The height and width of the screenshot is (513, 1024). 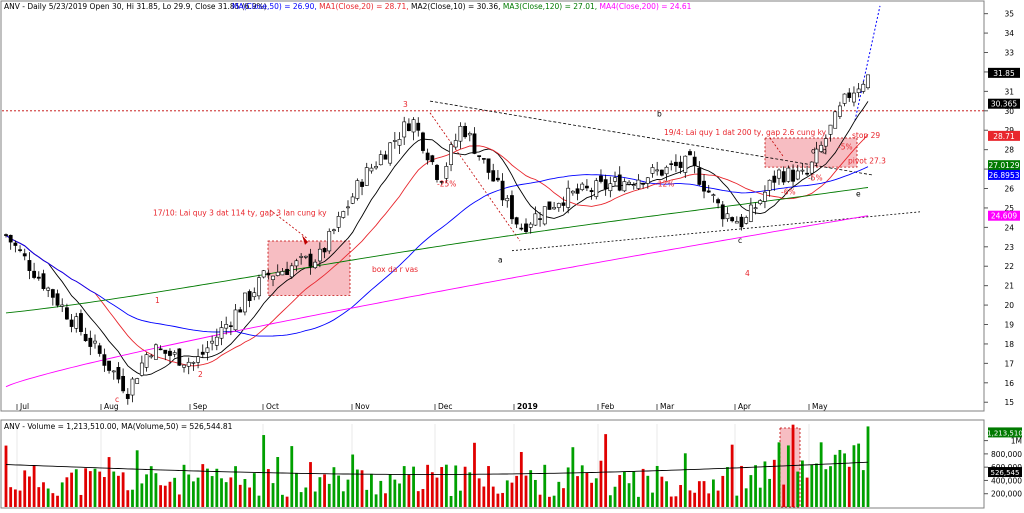 What do you see at coordinates (1006, 454) in the screenshot?
I see `volume-tick-label: 800,000` at bounding box center [1006, 454].